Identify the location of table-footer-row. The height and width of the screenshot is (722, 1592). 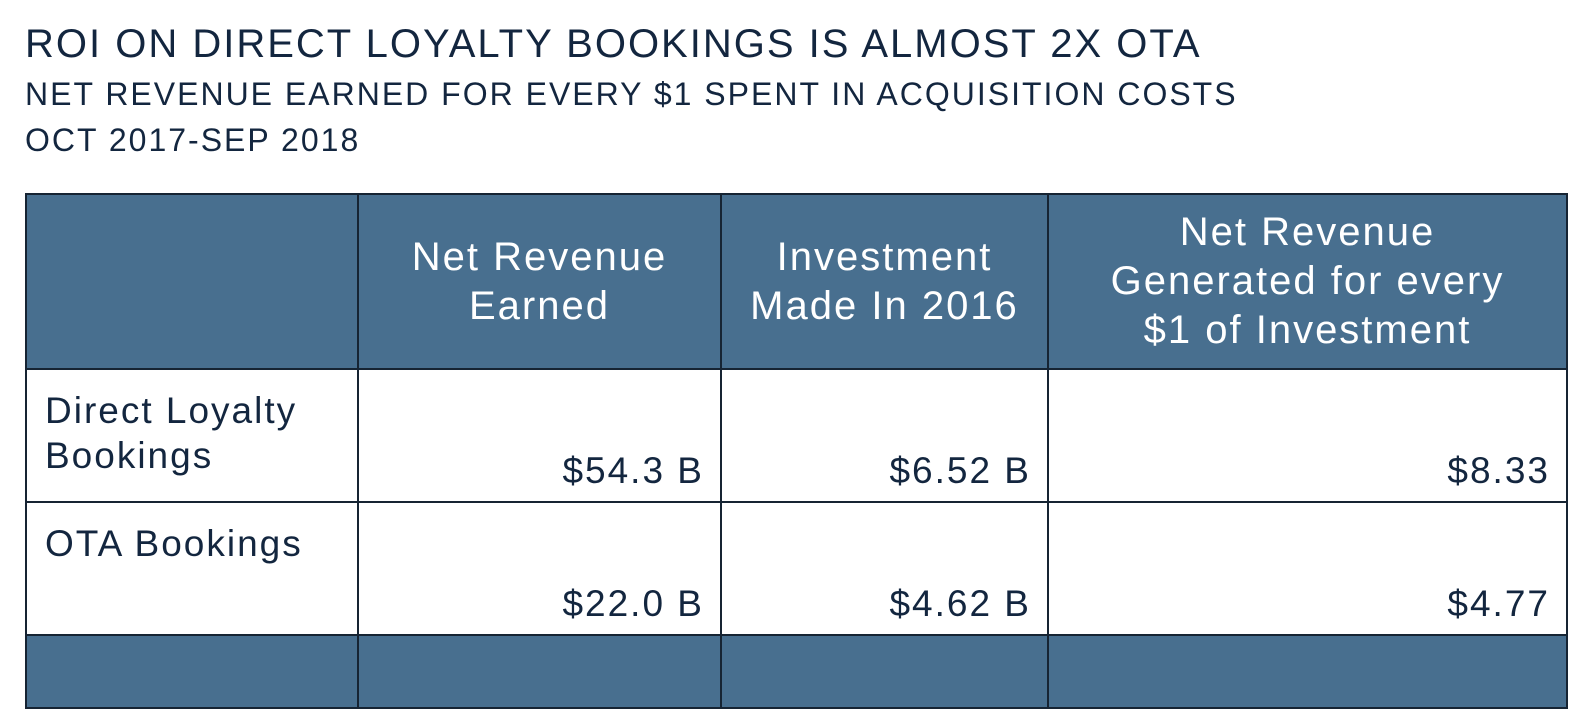
(796, 671).